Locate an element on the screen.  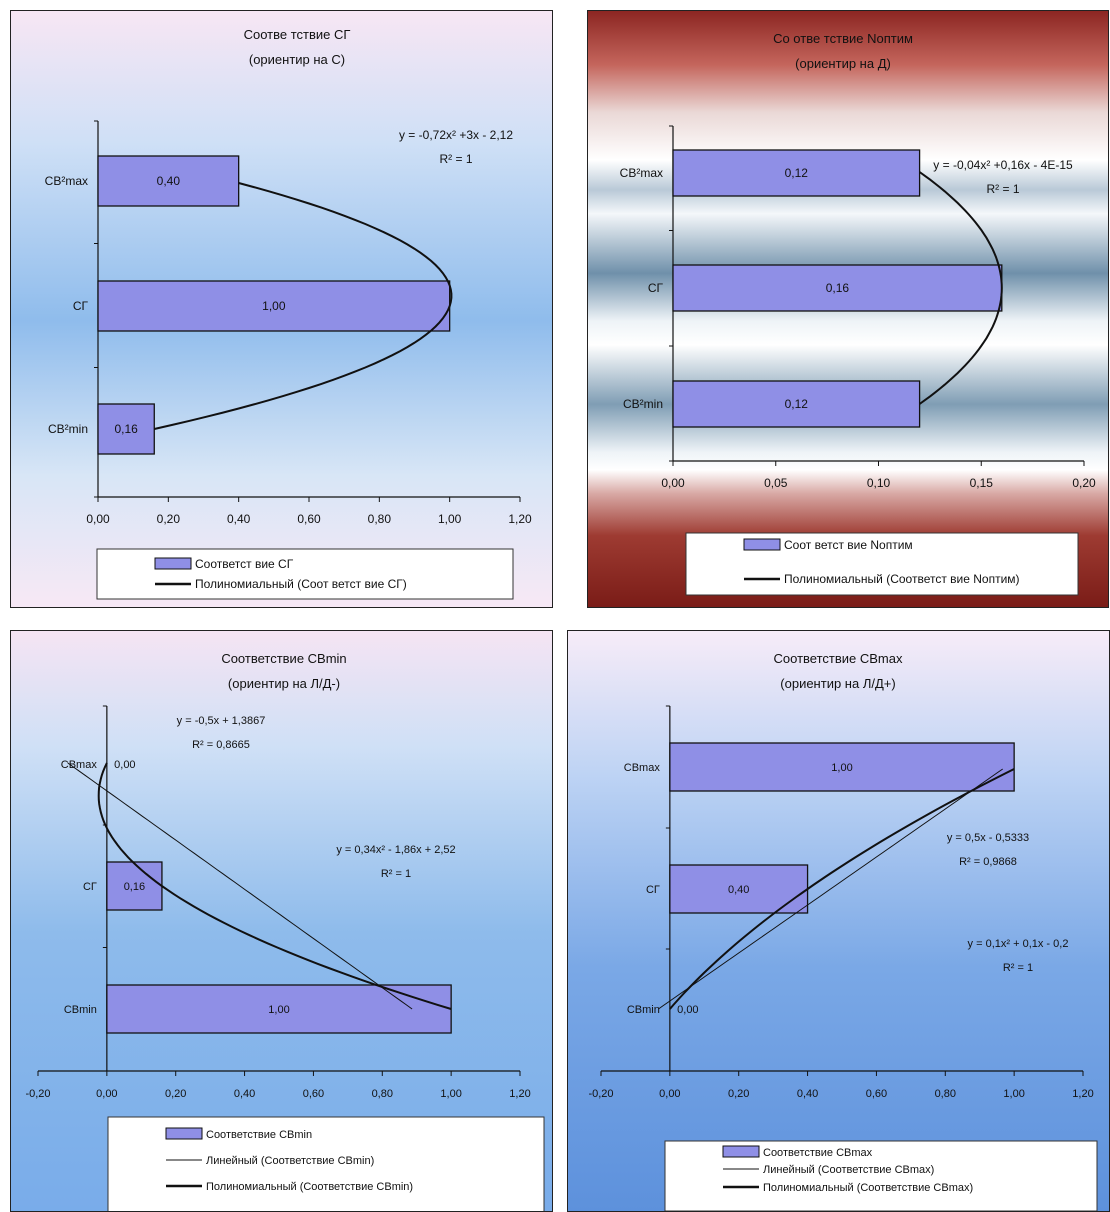
trendline-equation: y = 0,5x - 0,5333 is located at coordinates (988, 838).